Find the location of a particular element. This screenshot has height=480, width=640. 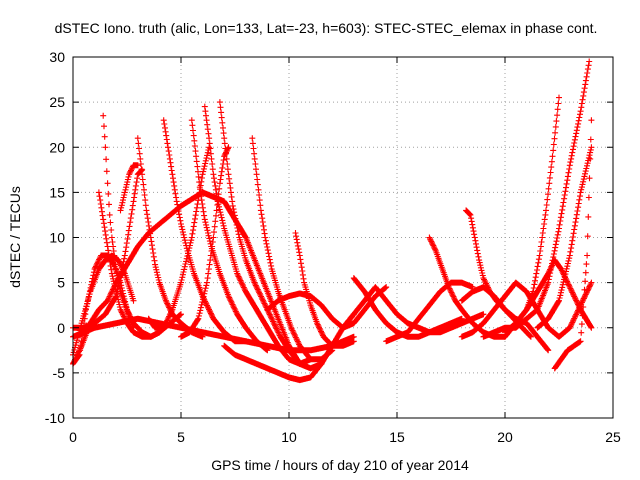

x-tick-label: 20 is located at coordinates (505, 437).